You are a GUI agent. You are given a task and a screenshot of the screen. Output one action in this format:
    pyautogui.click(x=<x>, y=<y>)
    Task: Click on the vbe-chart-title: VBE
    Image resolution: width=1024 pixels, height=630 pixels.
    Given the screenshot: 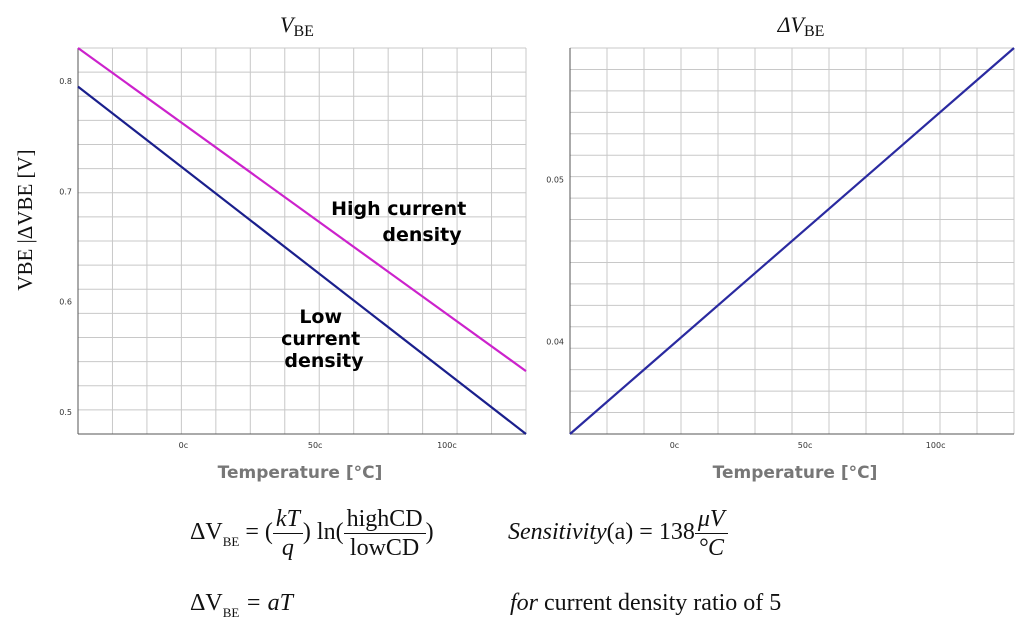 What is the action you would take?
    pyautogui.click(x=297, y=26)
    